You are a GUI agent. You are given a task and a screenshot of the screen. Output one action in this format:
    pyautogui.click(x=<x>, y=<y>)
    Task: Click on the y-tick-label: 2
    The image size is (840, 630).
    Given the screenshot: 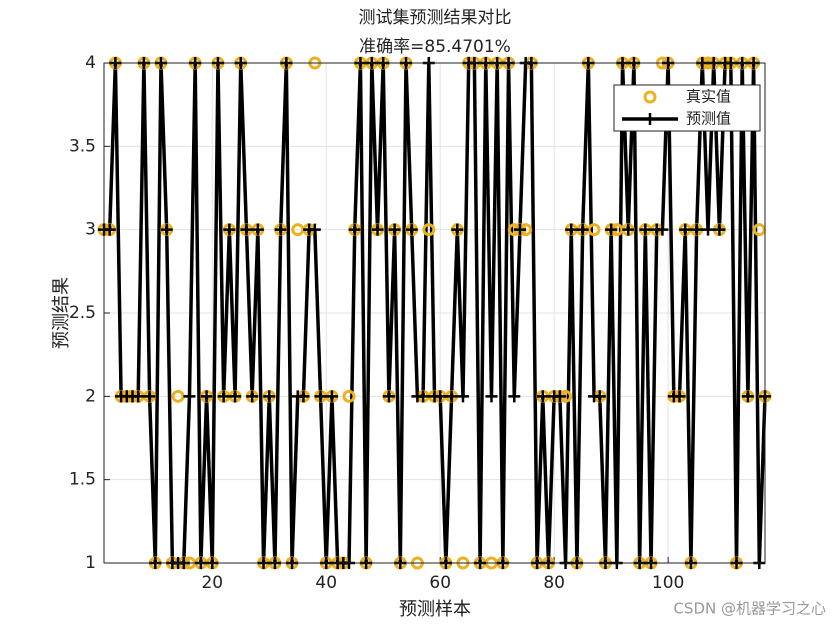 What is the action you would take?
    pyautogui.click(x=90, y=396)
    